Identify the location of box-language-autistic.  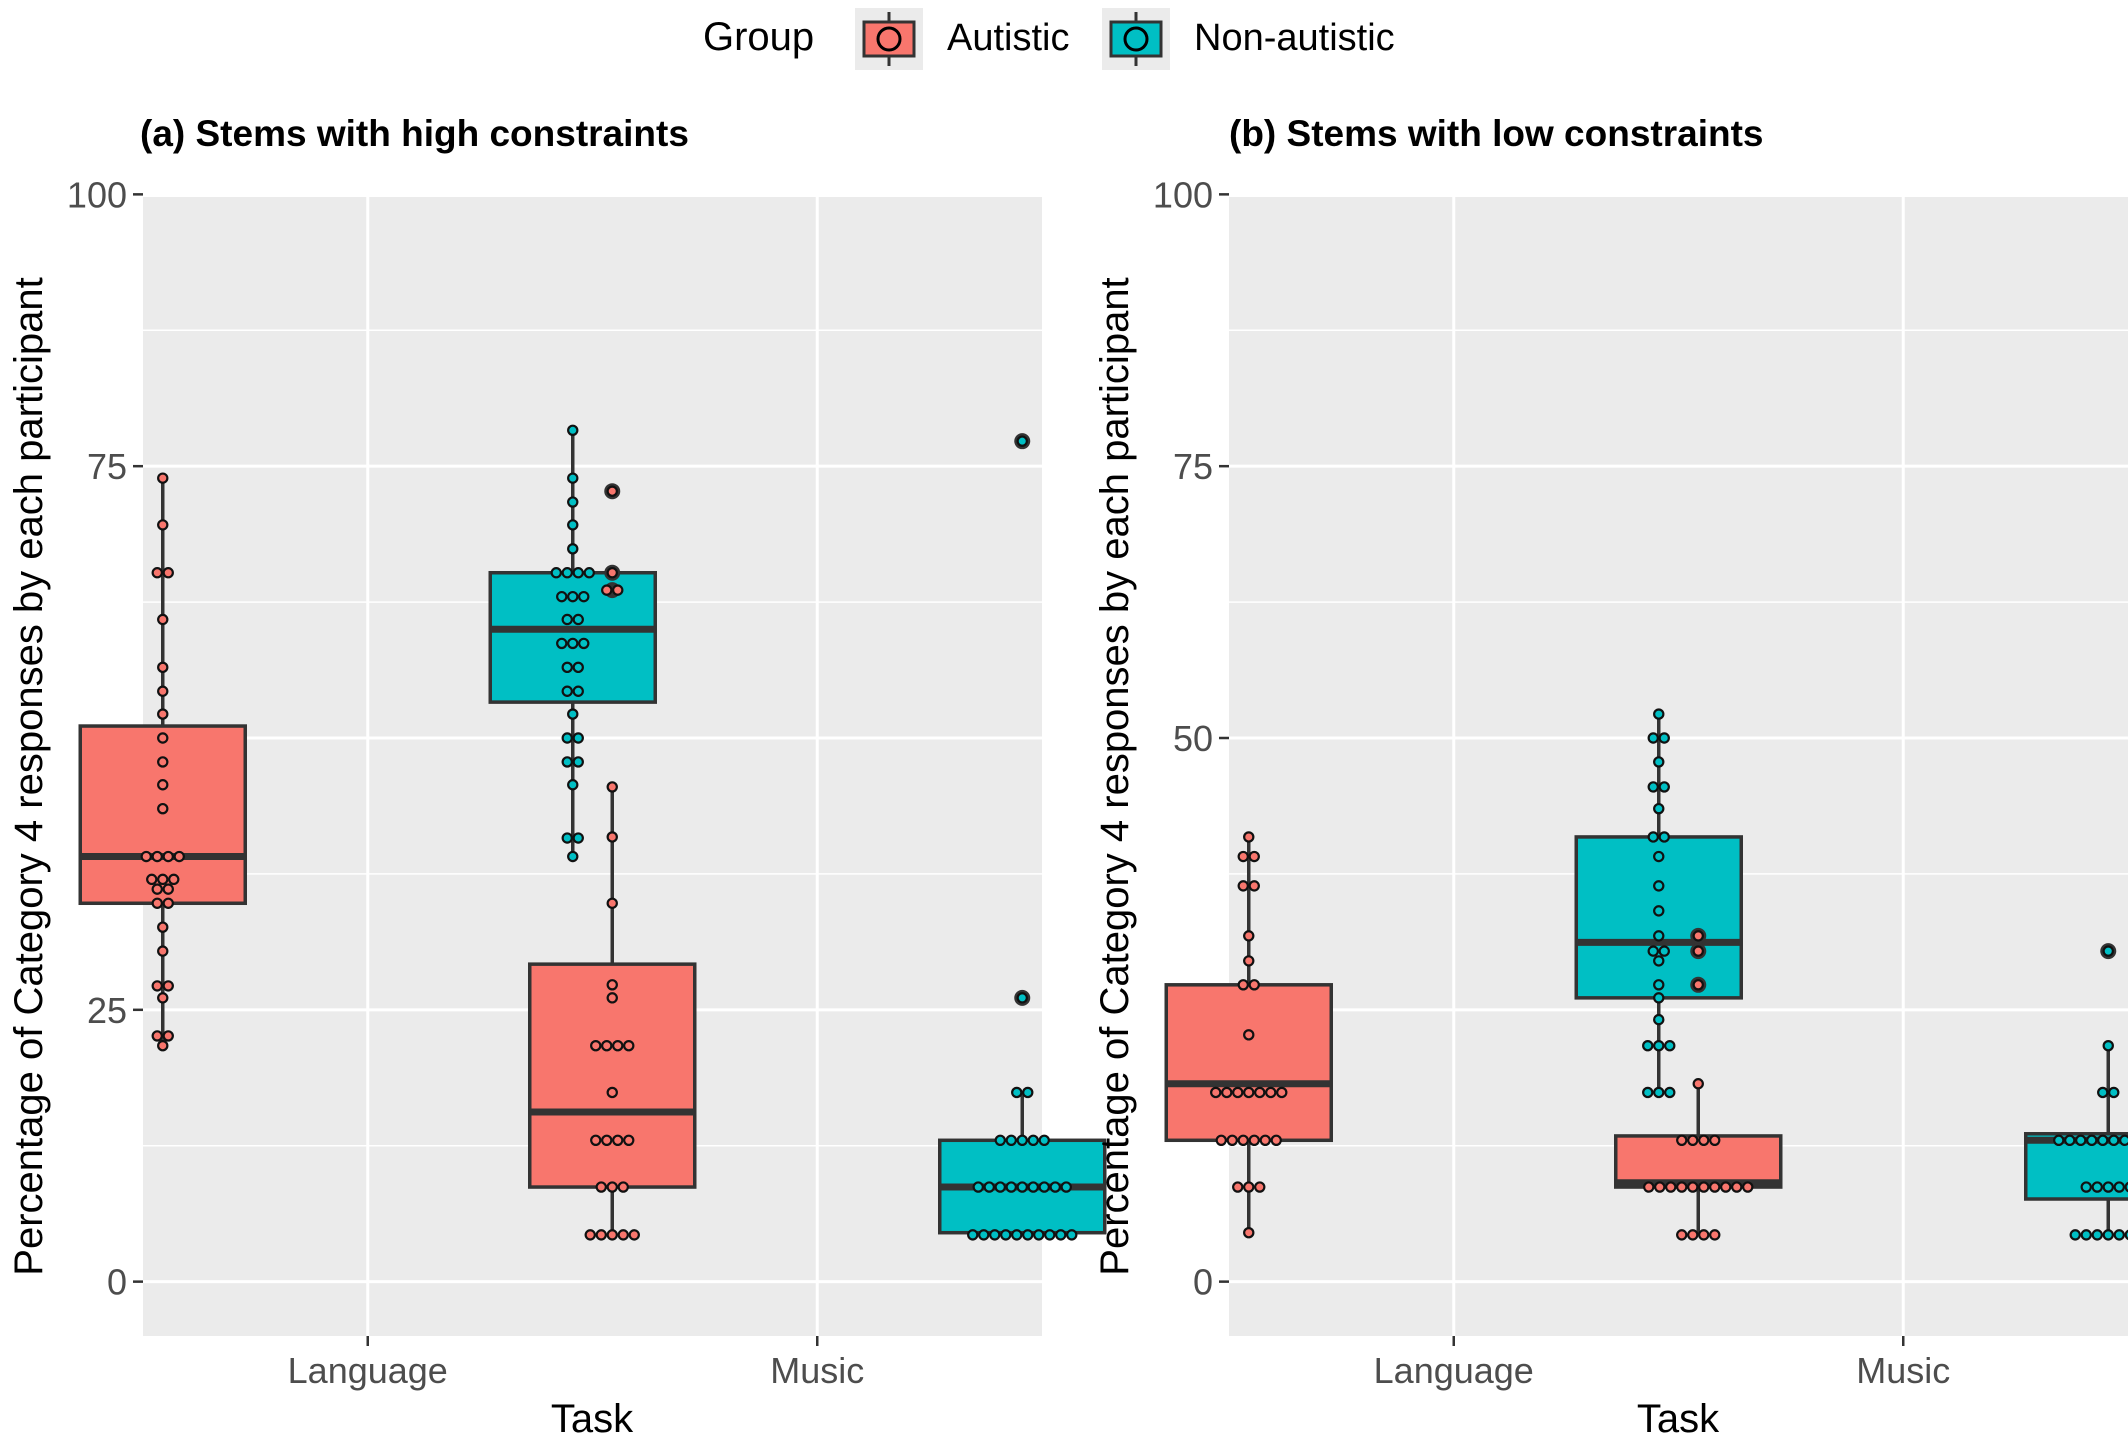
(1248, 1035).